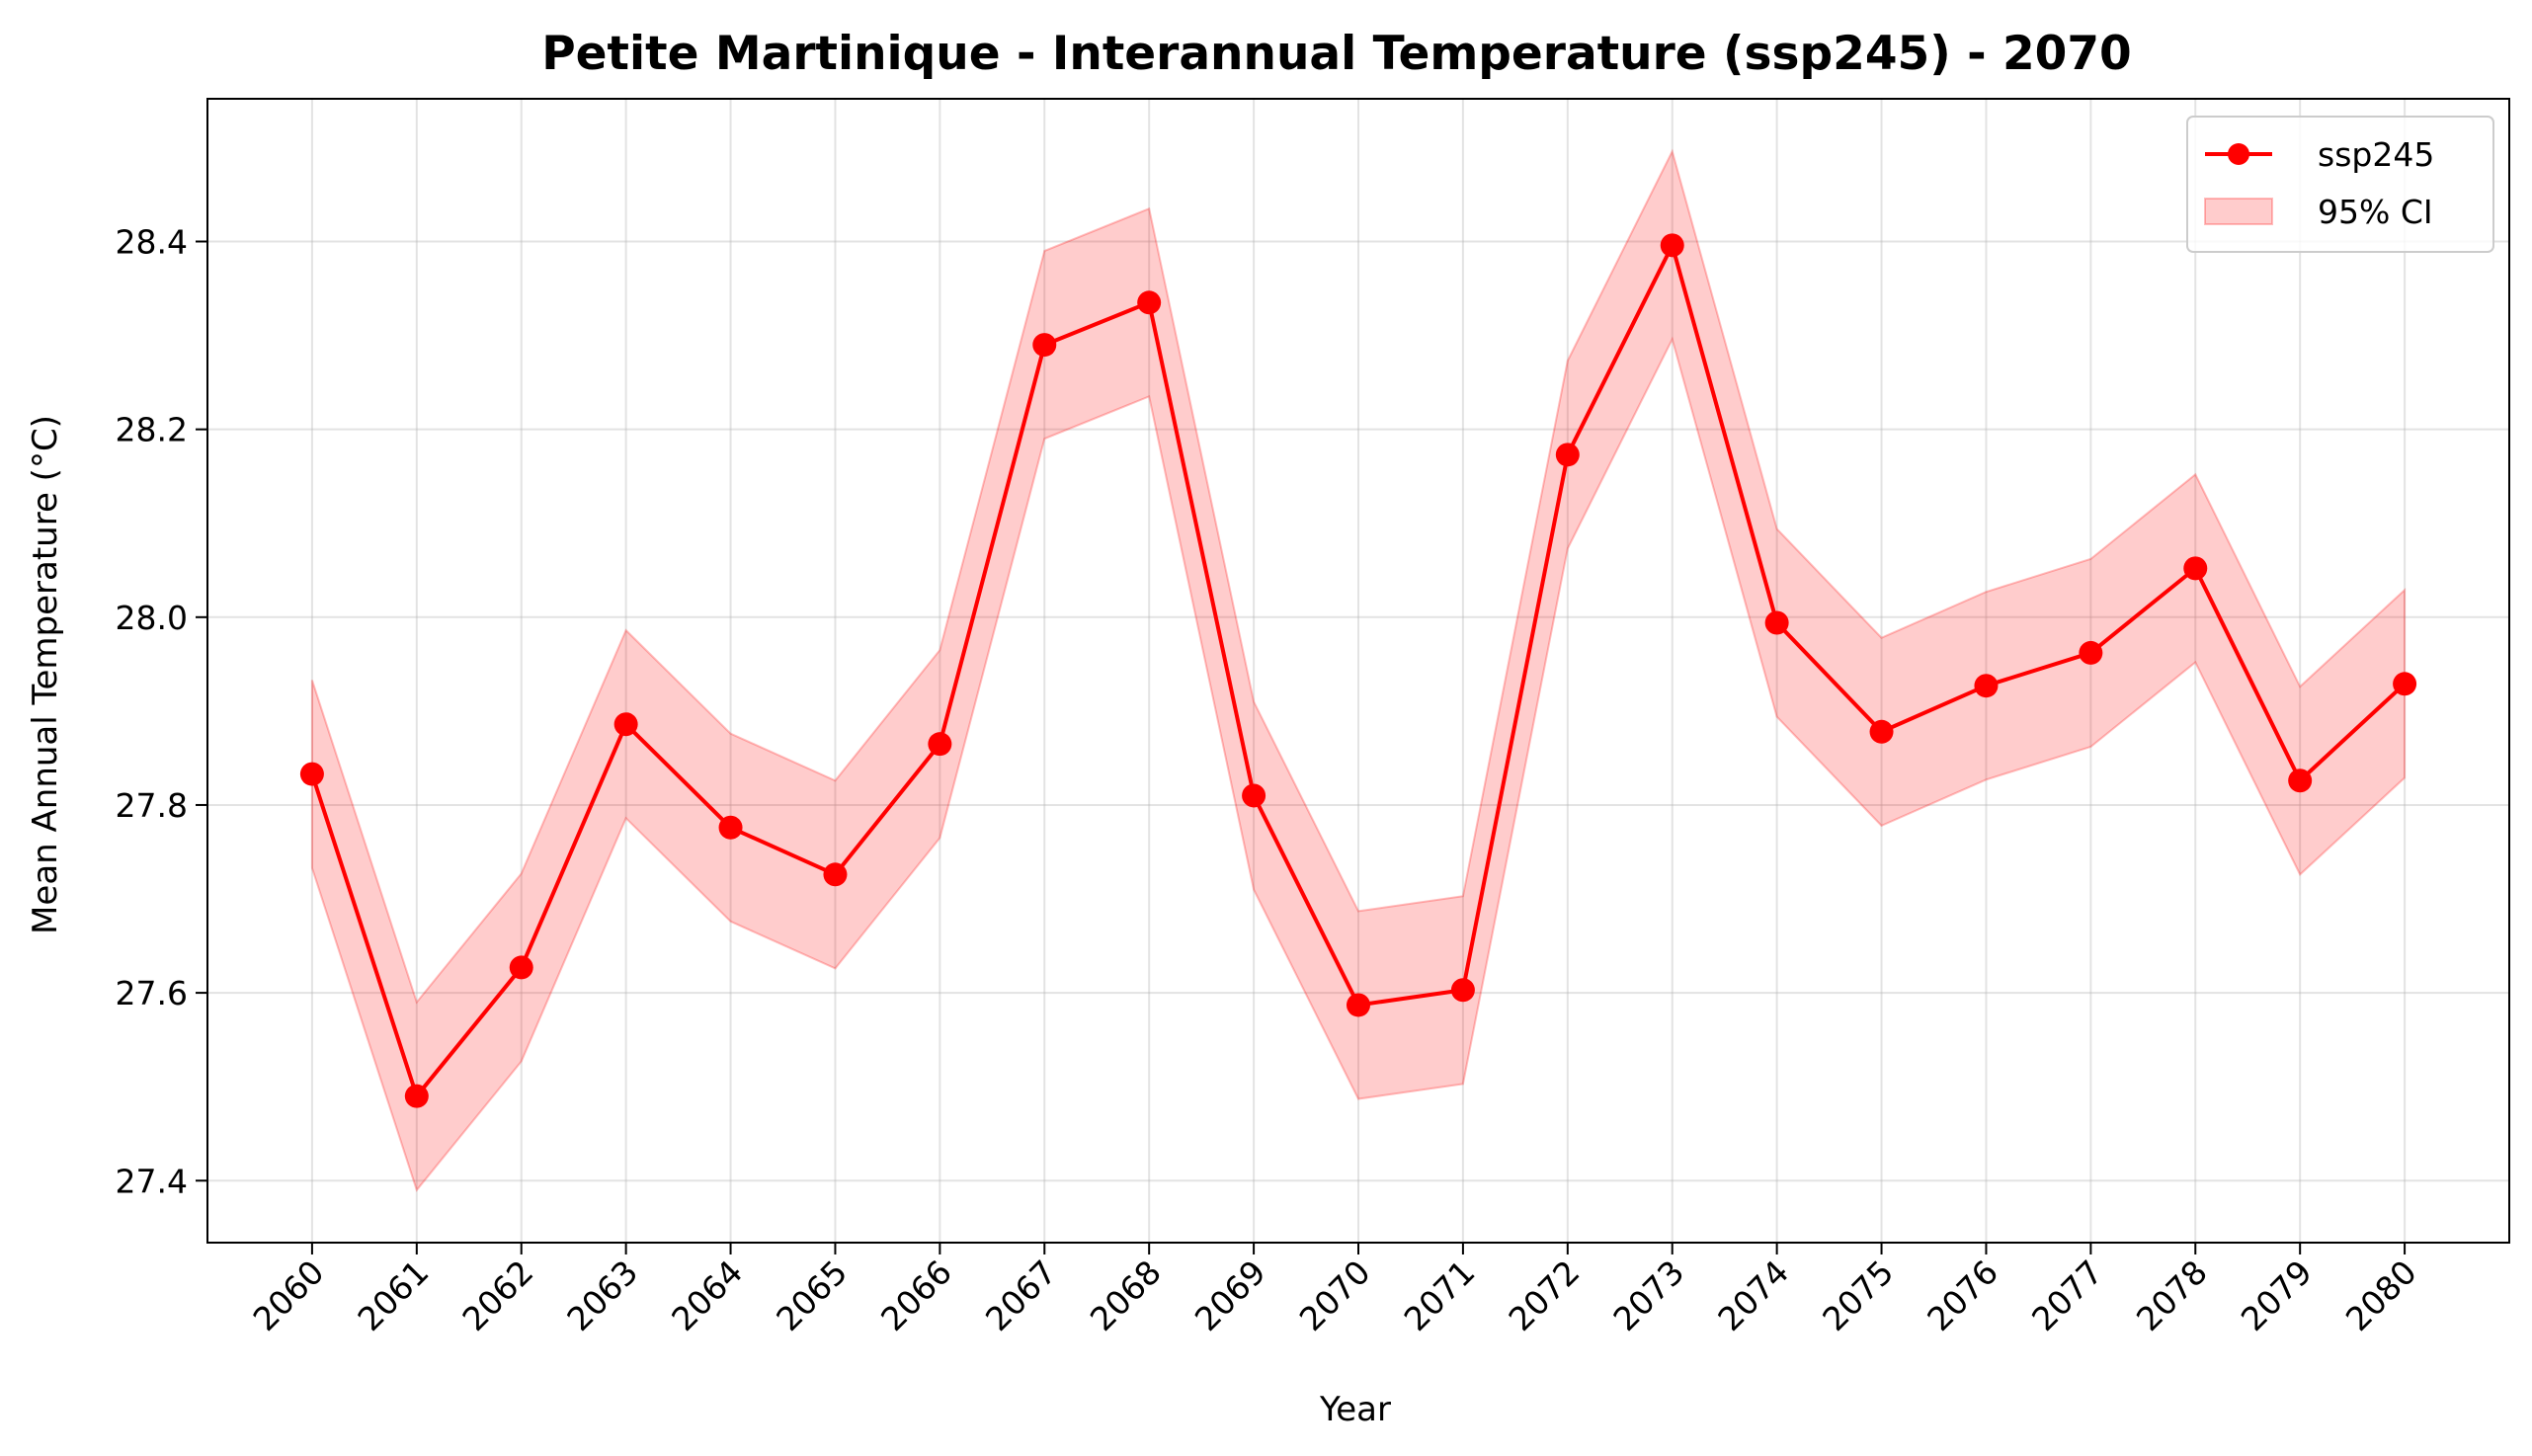 Image resolution: width=2532 pixels, height=1456 pixels. What do you see at coordinates (161, 711) in the screenshot?
I see `y-axis-ticks: 27.4 27.6 27.8 28.0 28.2 28.4` at bounding box center [161, 711].